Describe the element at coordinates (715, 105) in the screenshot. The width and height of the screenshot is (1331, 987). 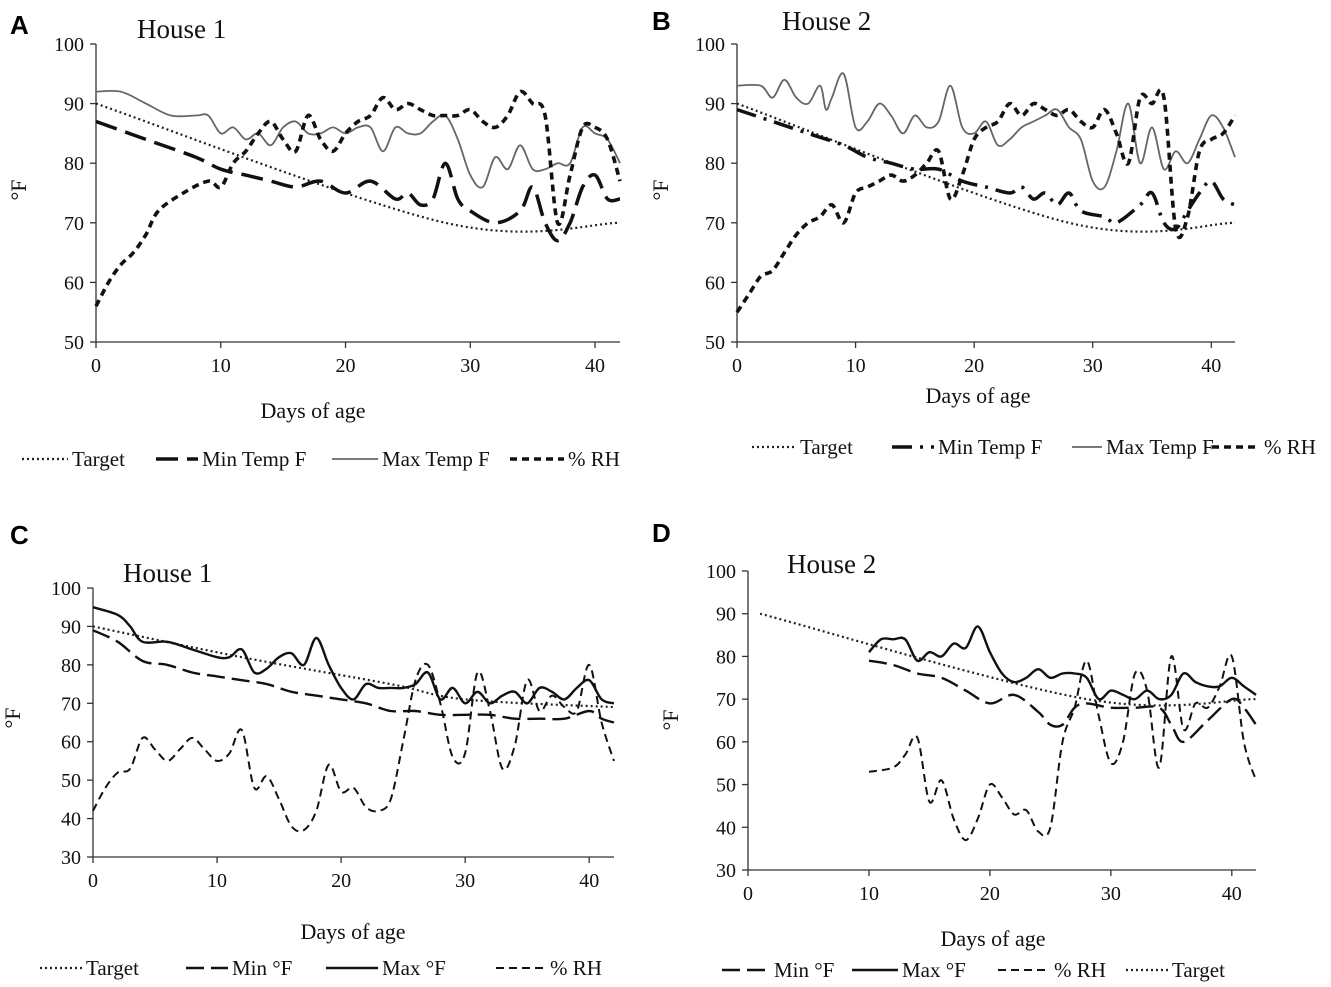
I see `panel-b-y-tick-label: 90` at that location.